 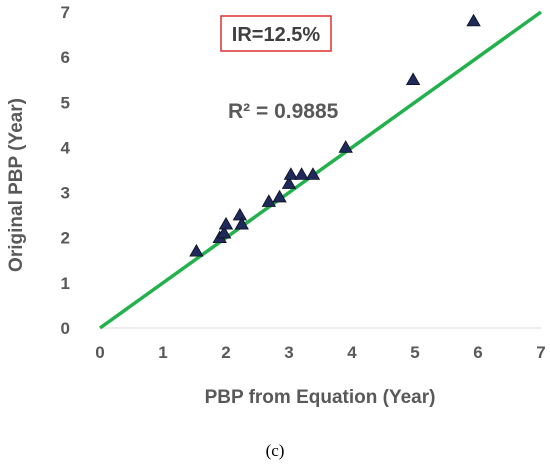 I want to click on y-tick-label: 4, so click(x=66, y=147).